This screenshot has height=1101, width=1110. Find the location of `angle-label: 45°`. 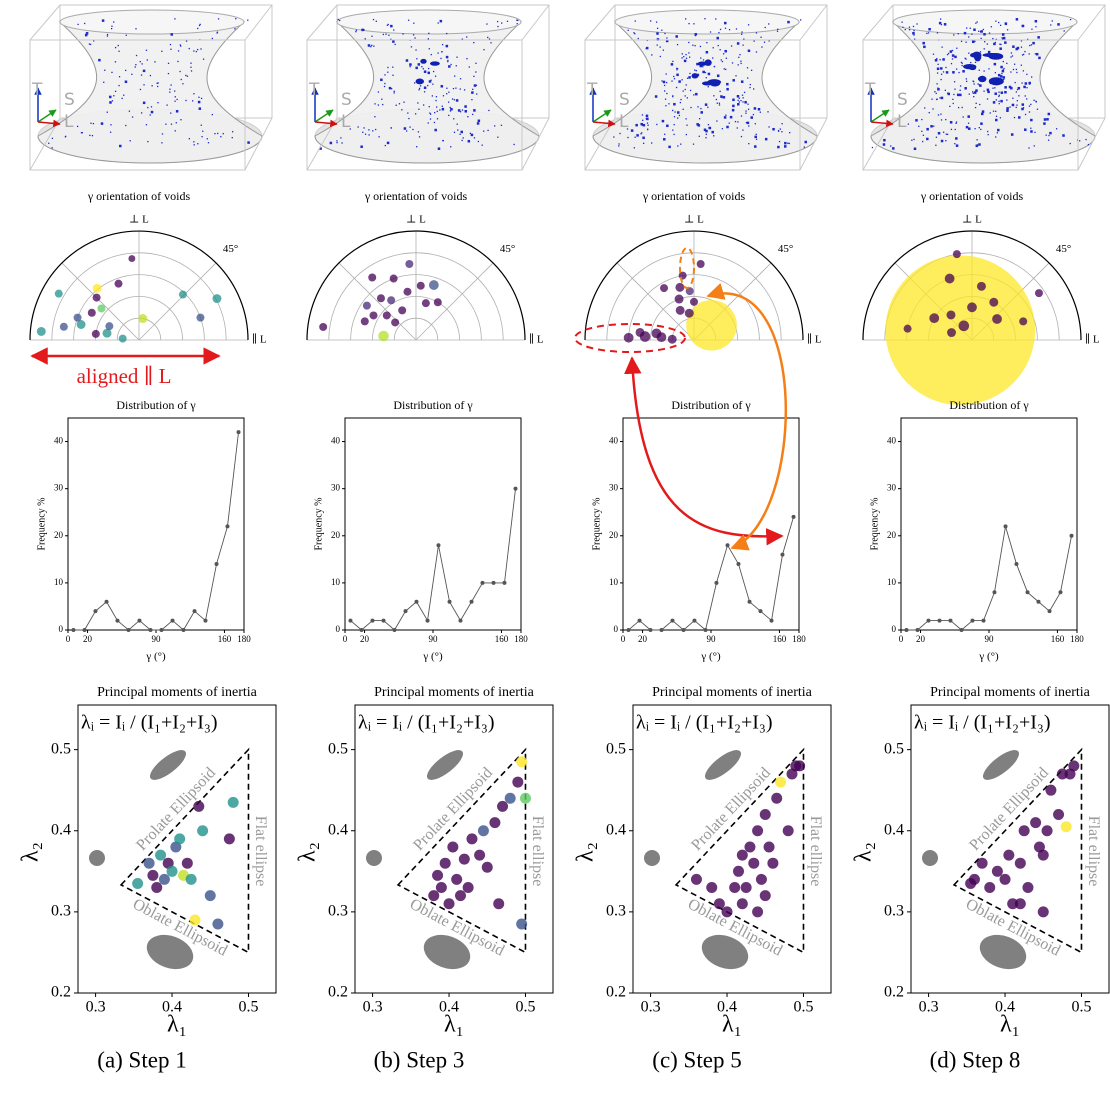

angle-label: 45° is located at coordinates (785, 249).